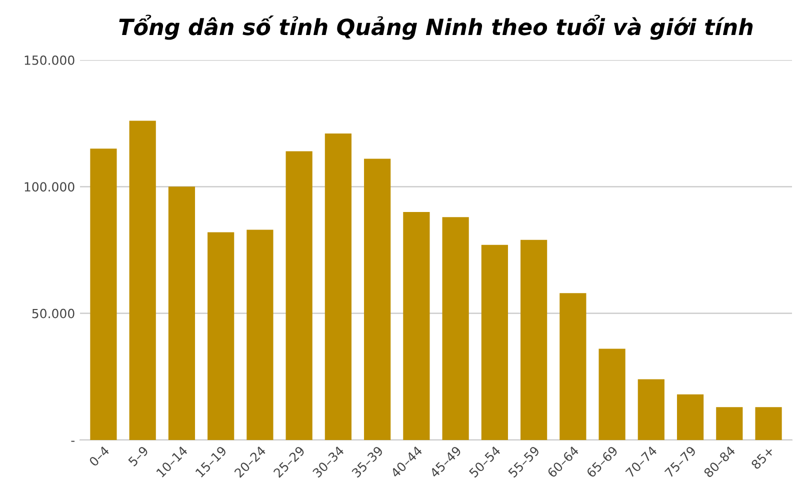 This screenshot has height=500, width=800. I want to click on y-tick-label: -, so click(73, 441).